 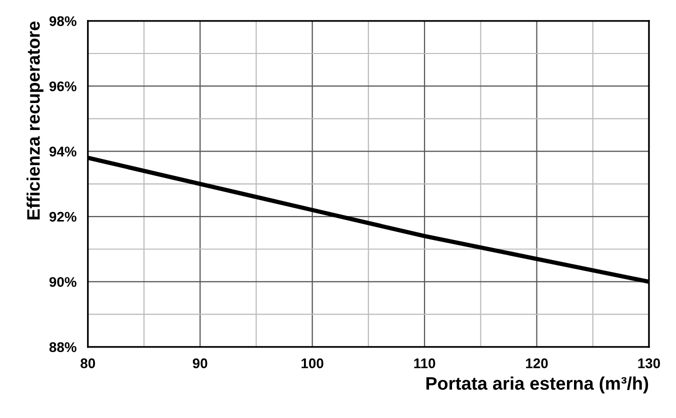 What do you see at coordinates (62, 86) in the screenshot?
I see `y-tick-label: 96%` at bounding box center [62, 86].